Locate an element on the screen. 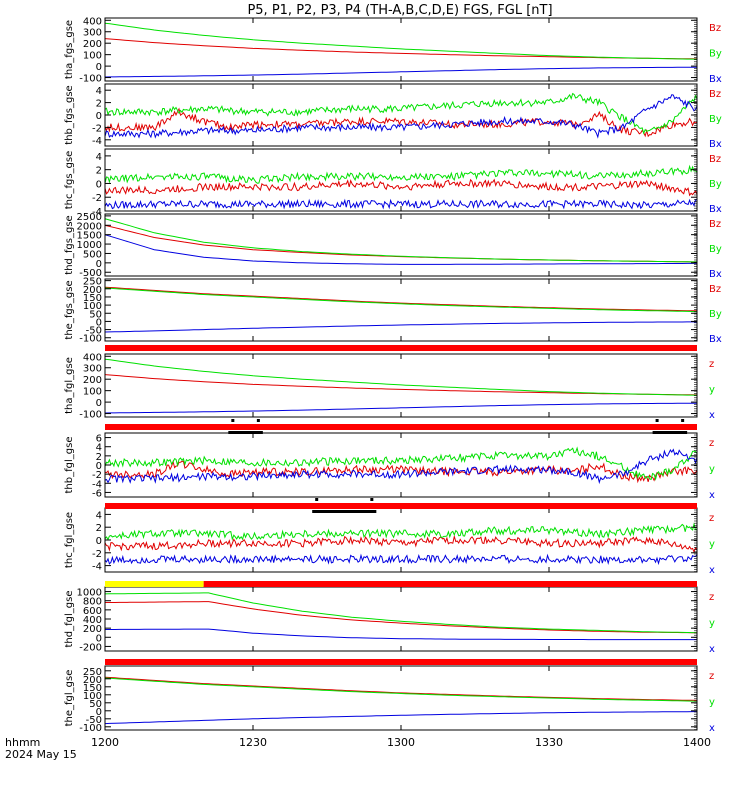 The width and height of the screenshot is (750, 800). x-axis-label-date: 2024 May 15 is located at coordinates (41, 754).